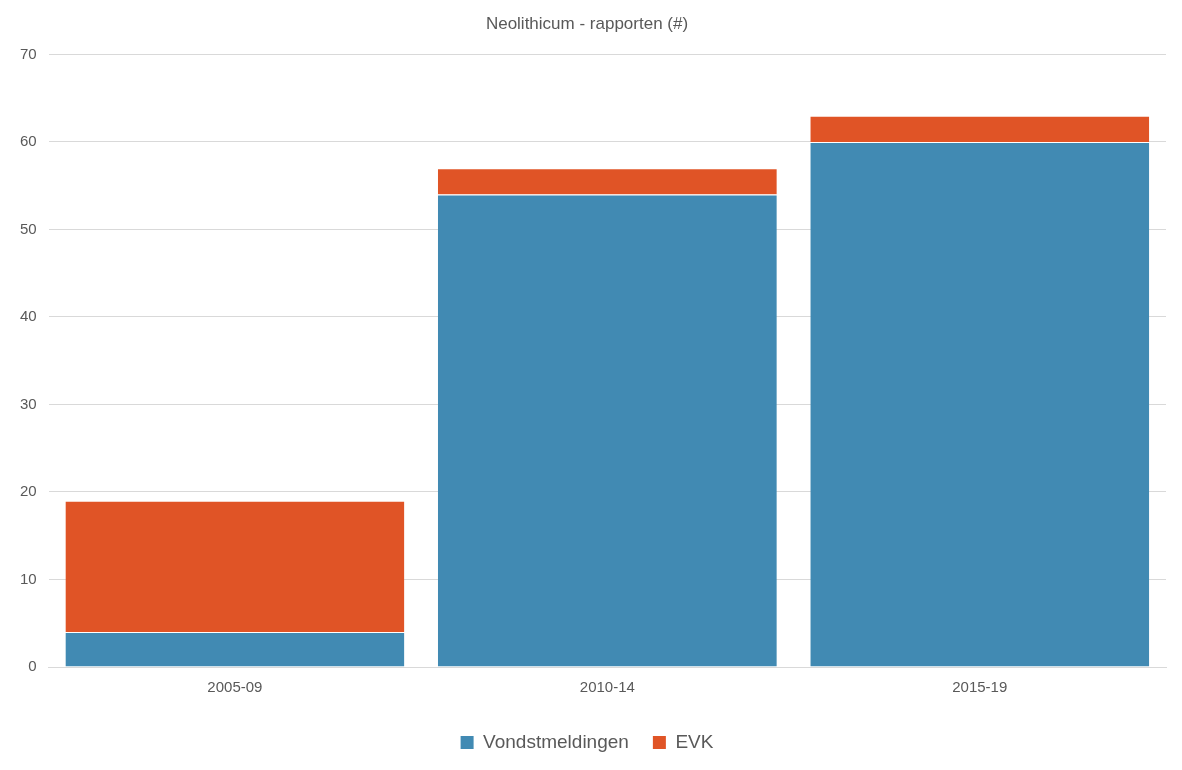  I want to click on legend-label: EVK, so click(694, 741).